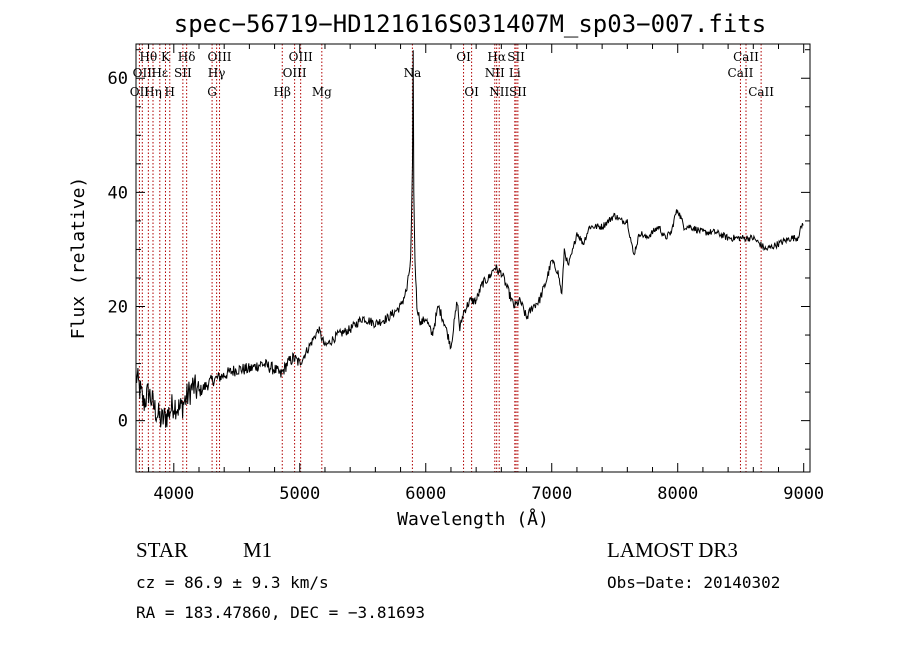 The height and width of the screenshot is (649, 900). Describe the element at coordinates (217, 73) in the screenshot. I see `spectral-line-label: Hγ` at that location.